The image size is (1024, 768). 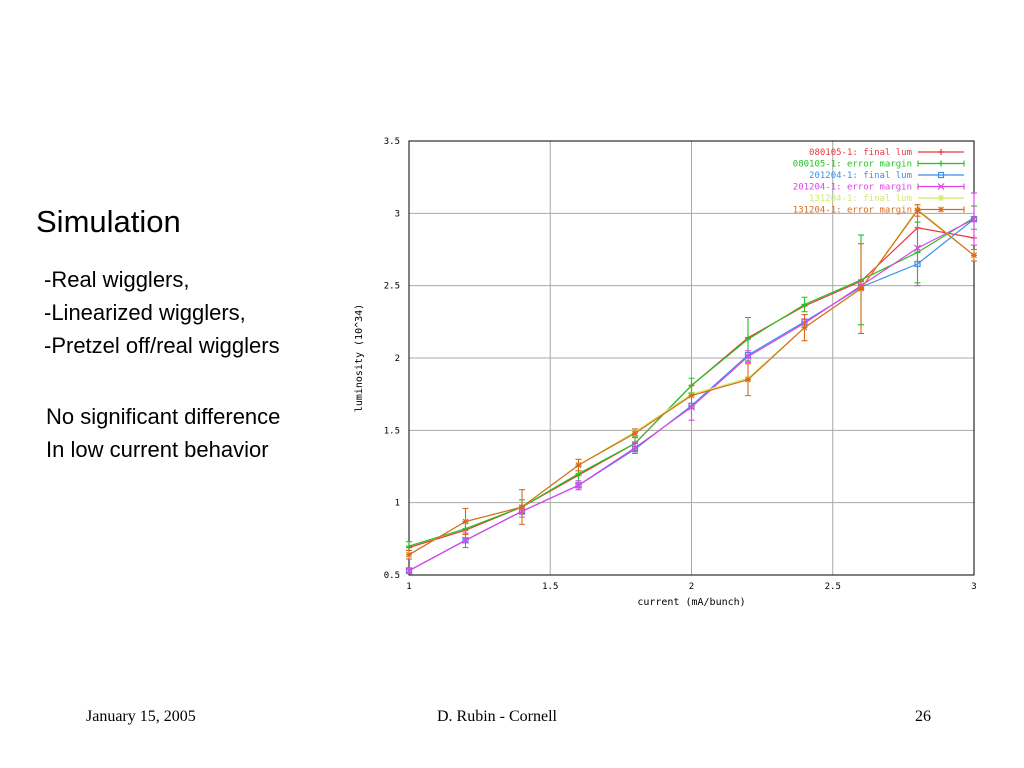 What do you see at coordinates (497, 716) in the screenshot?
I see `footer-author: D. Rubin - Cornell` at bounding box center [497, 716].